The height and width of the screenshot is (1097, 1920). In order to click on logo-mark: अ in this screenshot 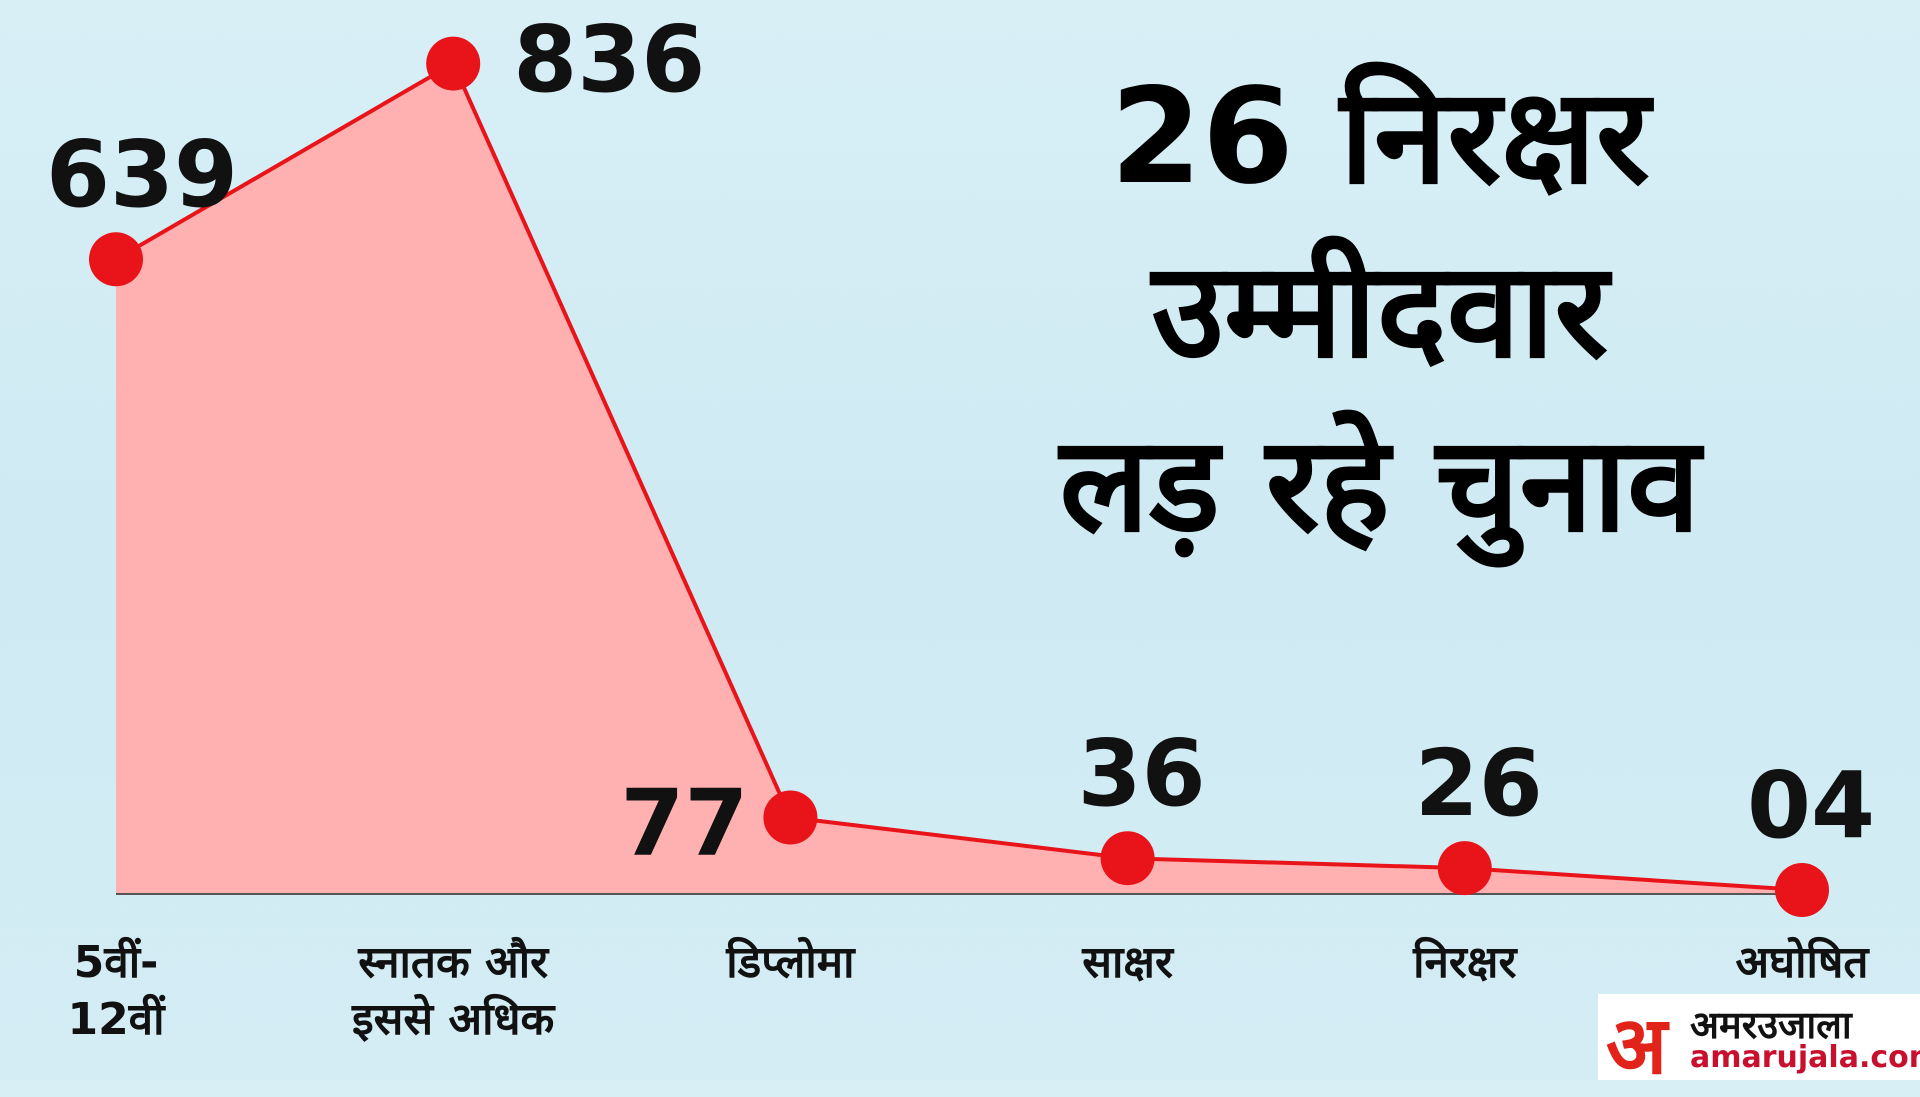, I will do `click(1637, 1045)`.